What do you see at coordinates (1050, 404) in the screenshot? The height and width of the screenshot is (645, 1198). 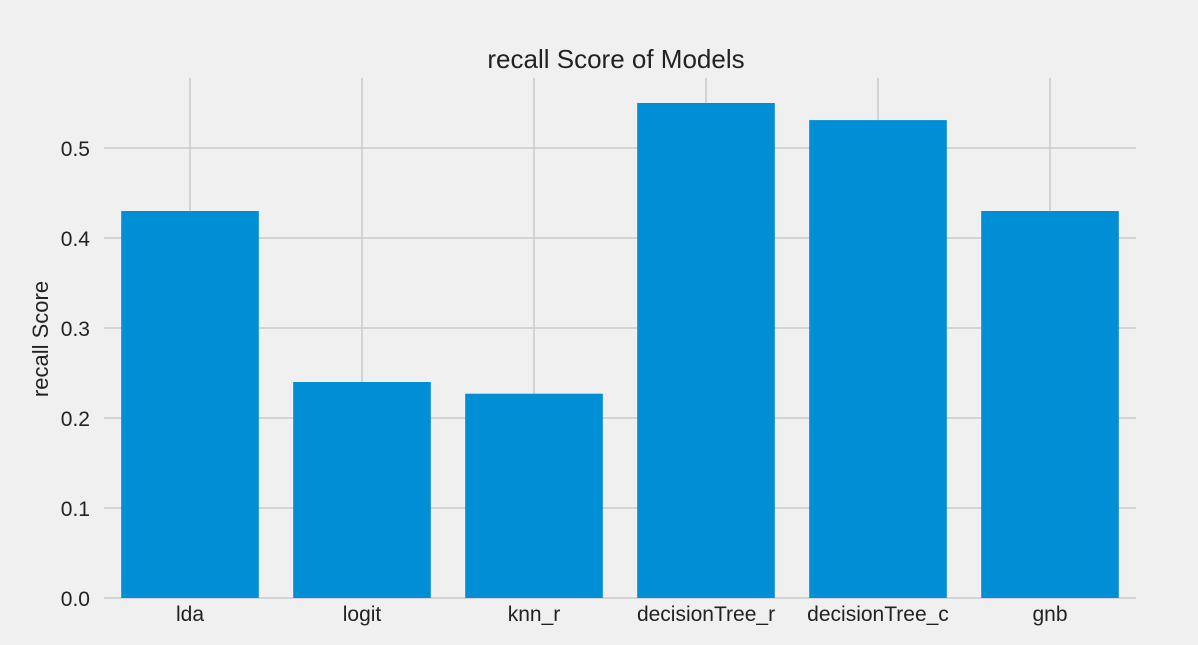 I see `bar-gnb` at bounding box center [1050, 404].